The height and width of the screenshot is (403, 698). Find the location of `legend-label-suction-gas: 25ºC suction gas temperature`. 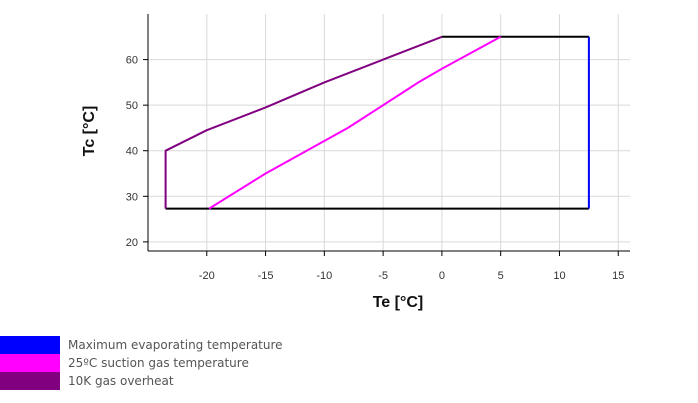

legend-label-suction-gas: 25ºC suction gas temperature is located at coordinates (158, 363).